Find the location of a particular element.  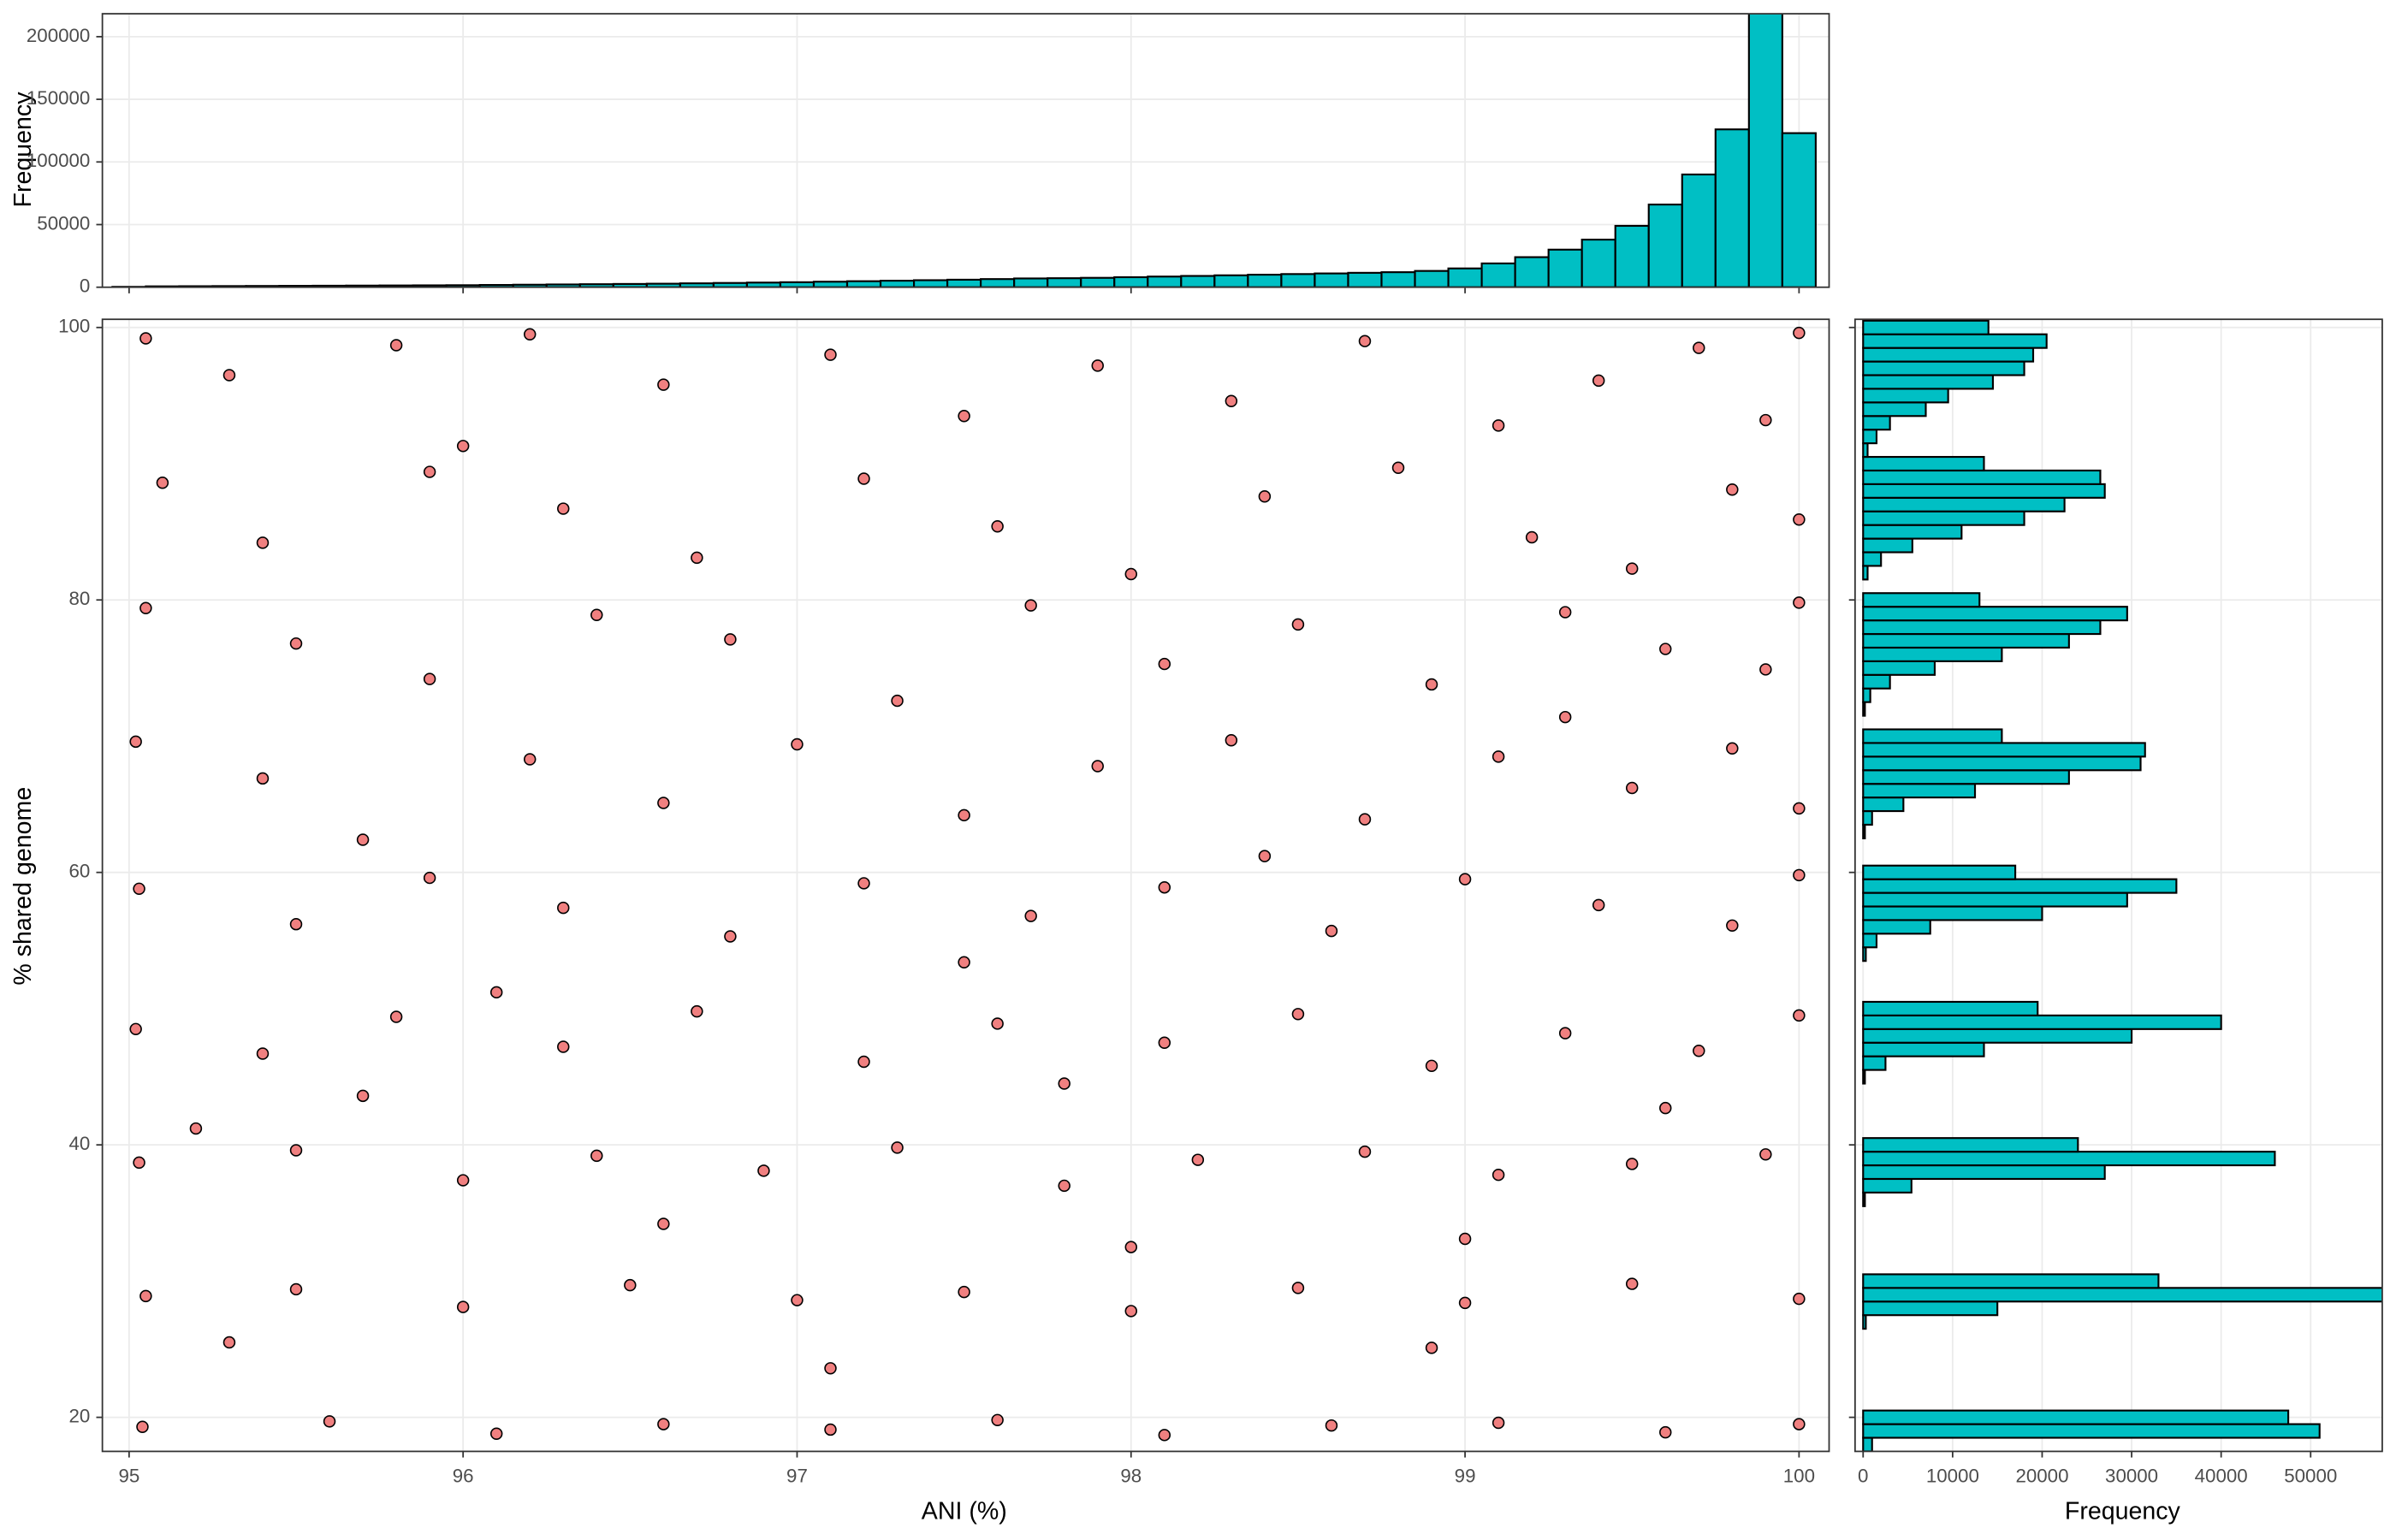

y-tick-label: 150000 is located at coordinates (59, 98).